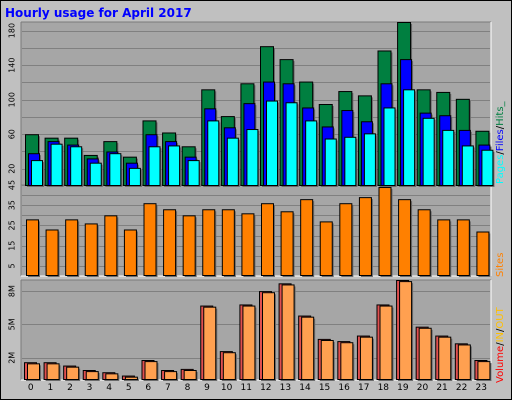 The width and height of the screenshot is (512, 400). Describe the element at coordinates (500, 115) in the screenshot. I see `legend-entry-hits: Hits` at that location.